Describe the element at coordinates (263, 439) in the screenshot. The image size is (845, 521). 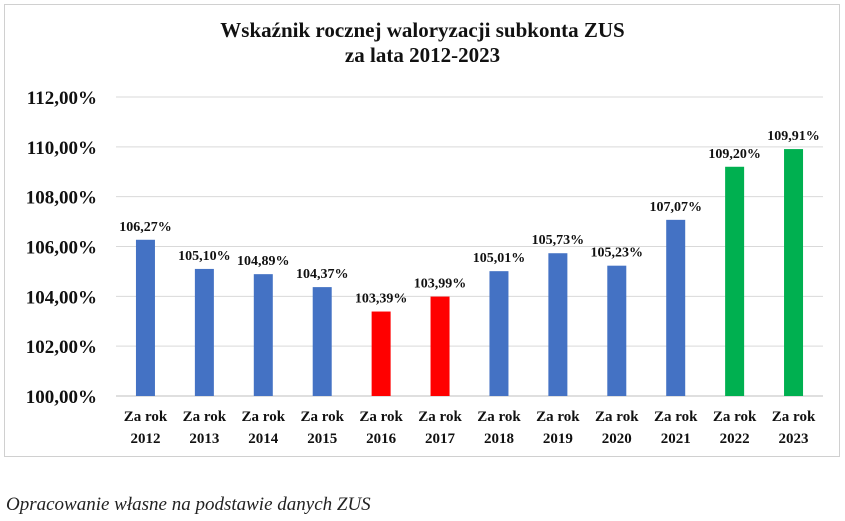
I see `x-tick-label: 2014` at that location.